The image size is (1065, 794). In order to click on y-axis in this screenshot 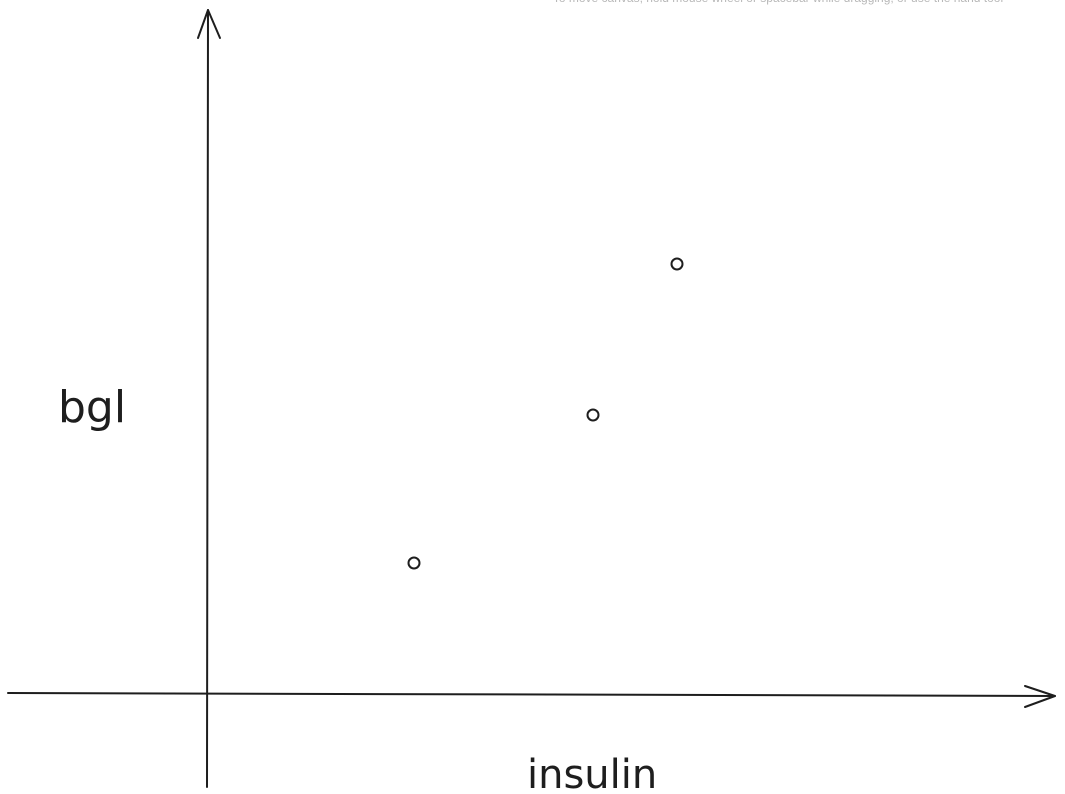, I will do `click(207, 398)`.